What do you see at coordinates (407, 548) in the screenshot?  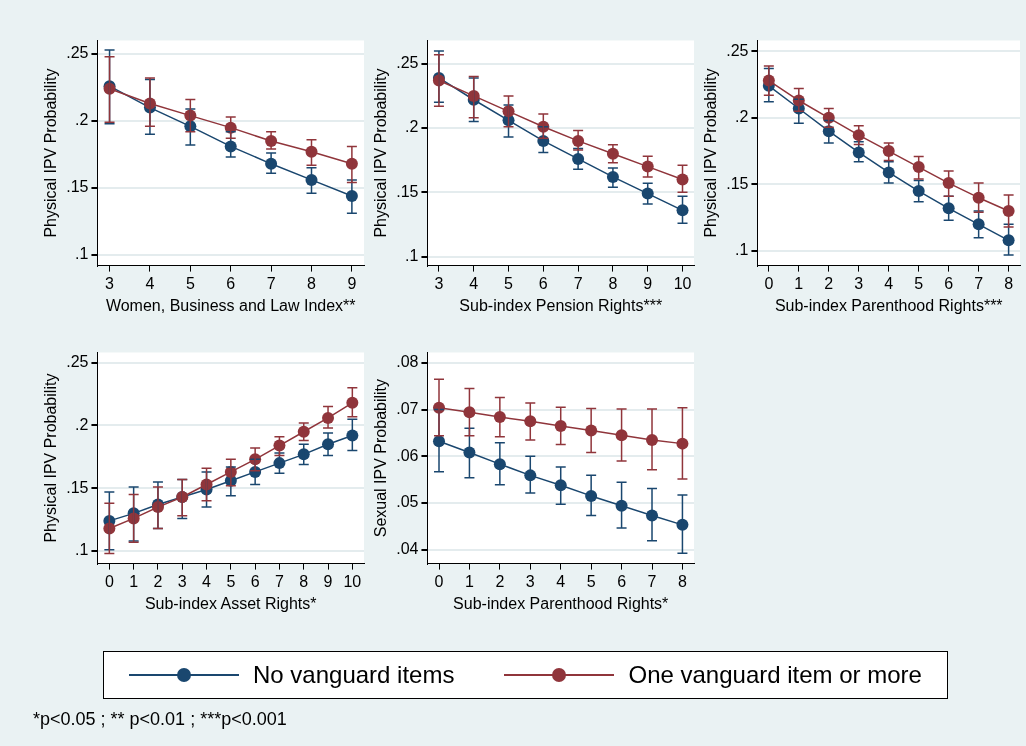 I see `y-tick-label: .04` at bounding box center [407, 548].